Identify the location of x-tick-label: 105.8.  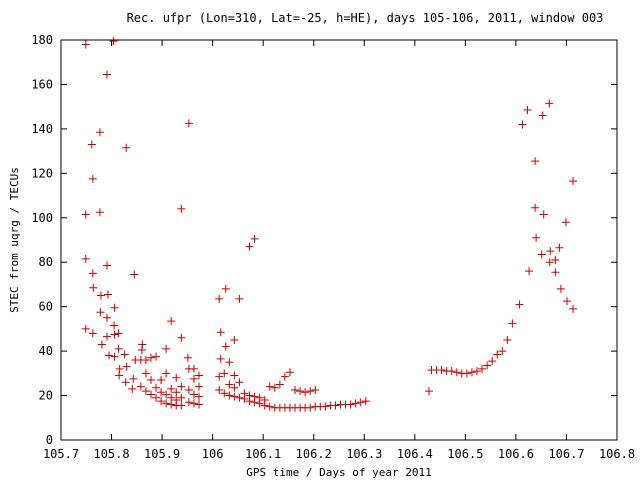
(111, 454).